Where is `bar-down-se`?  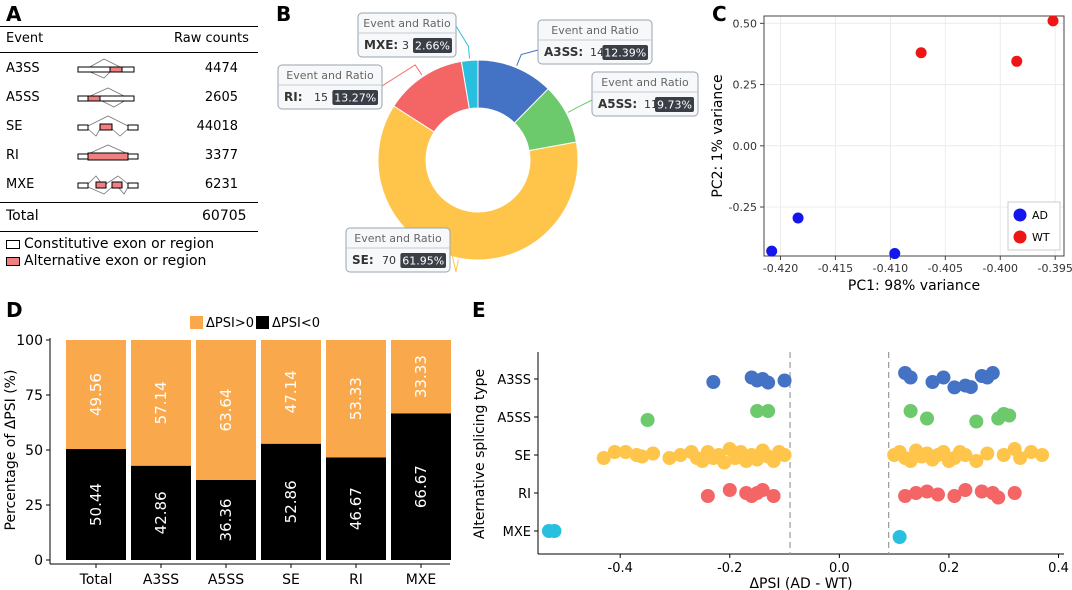 bar-down-se is located at coordinates (291, 501).